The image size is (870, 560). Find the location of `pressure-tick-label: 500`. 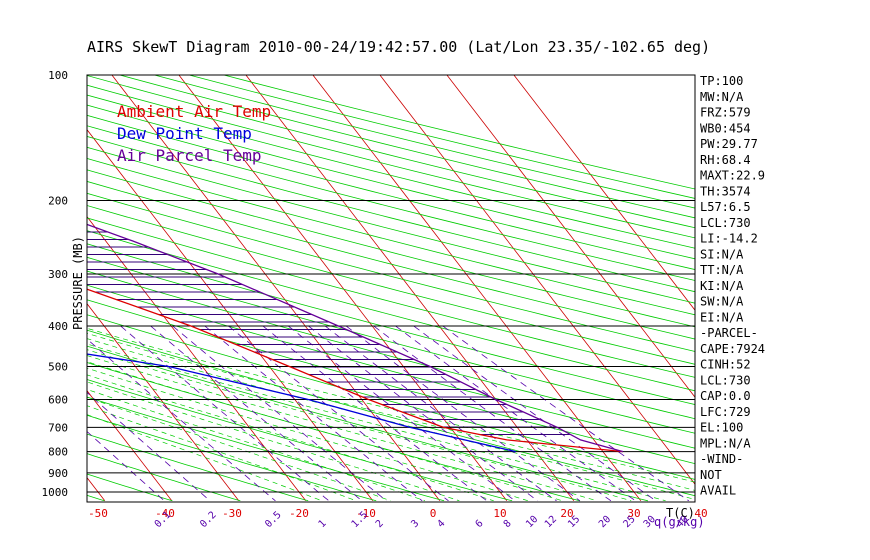

pressure-tick-label: 500 is located at coordinates (58, 366).